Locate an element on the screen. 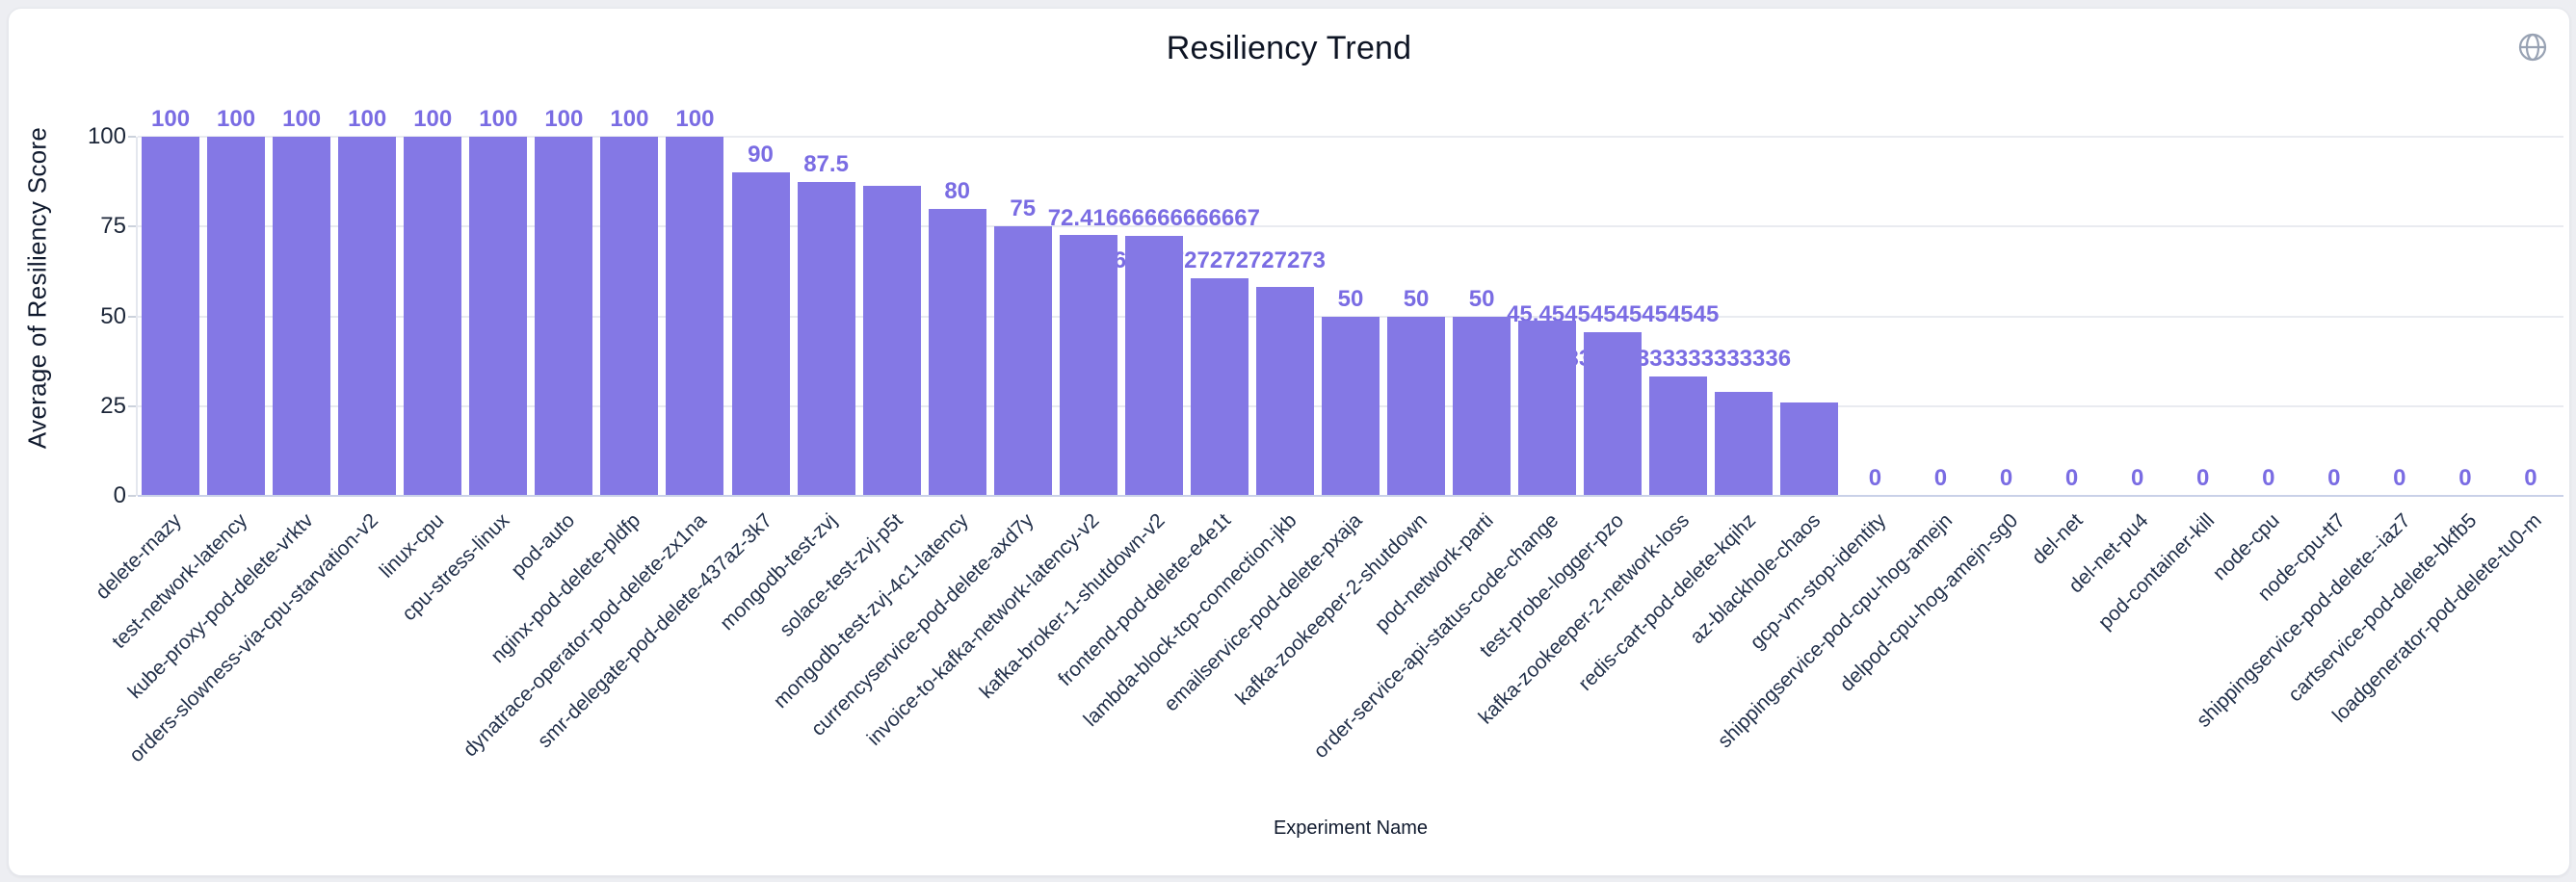 The image size is (2576, 882). bar-az-blackhole-chaos is located at coordinates (1809, 449).